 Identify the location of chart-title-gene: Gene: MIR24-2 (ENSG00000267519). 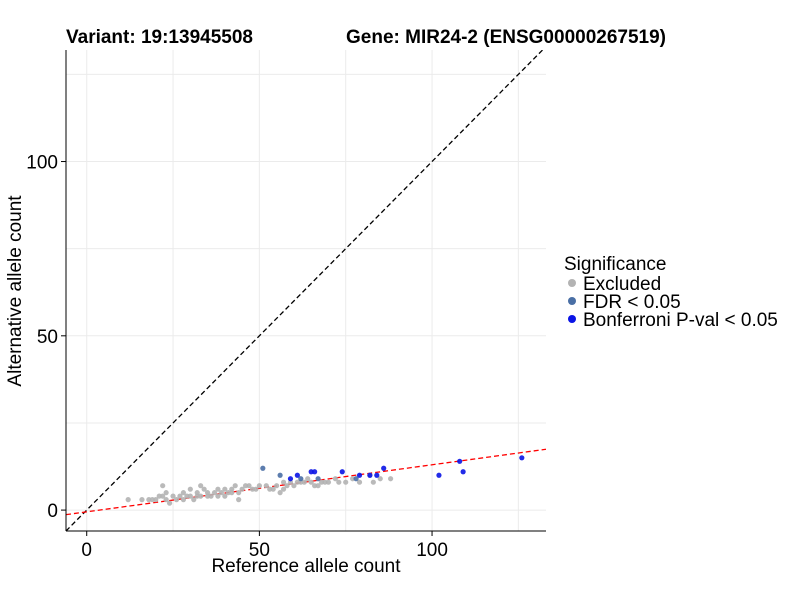
(506, 37).